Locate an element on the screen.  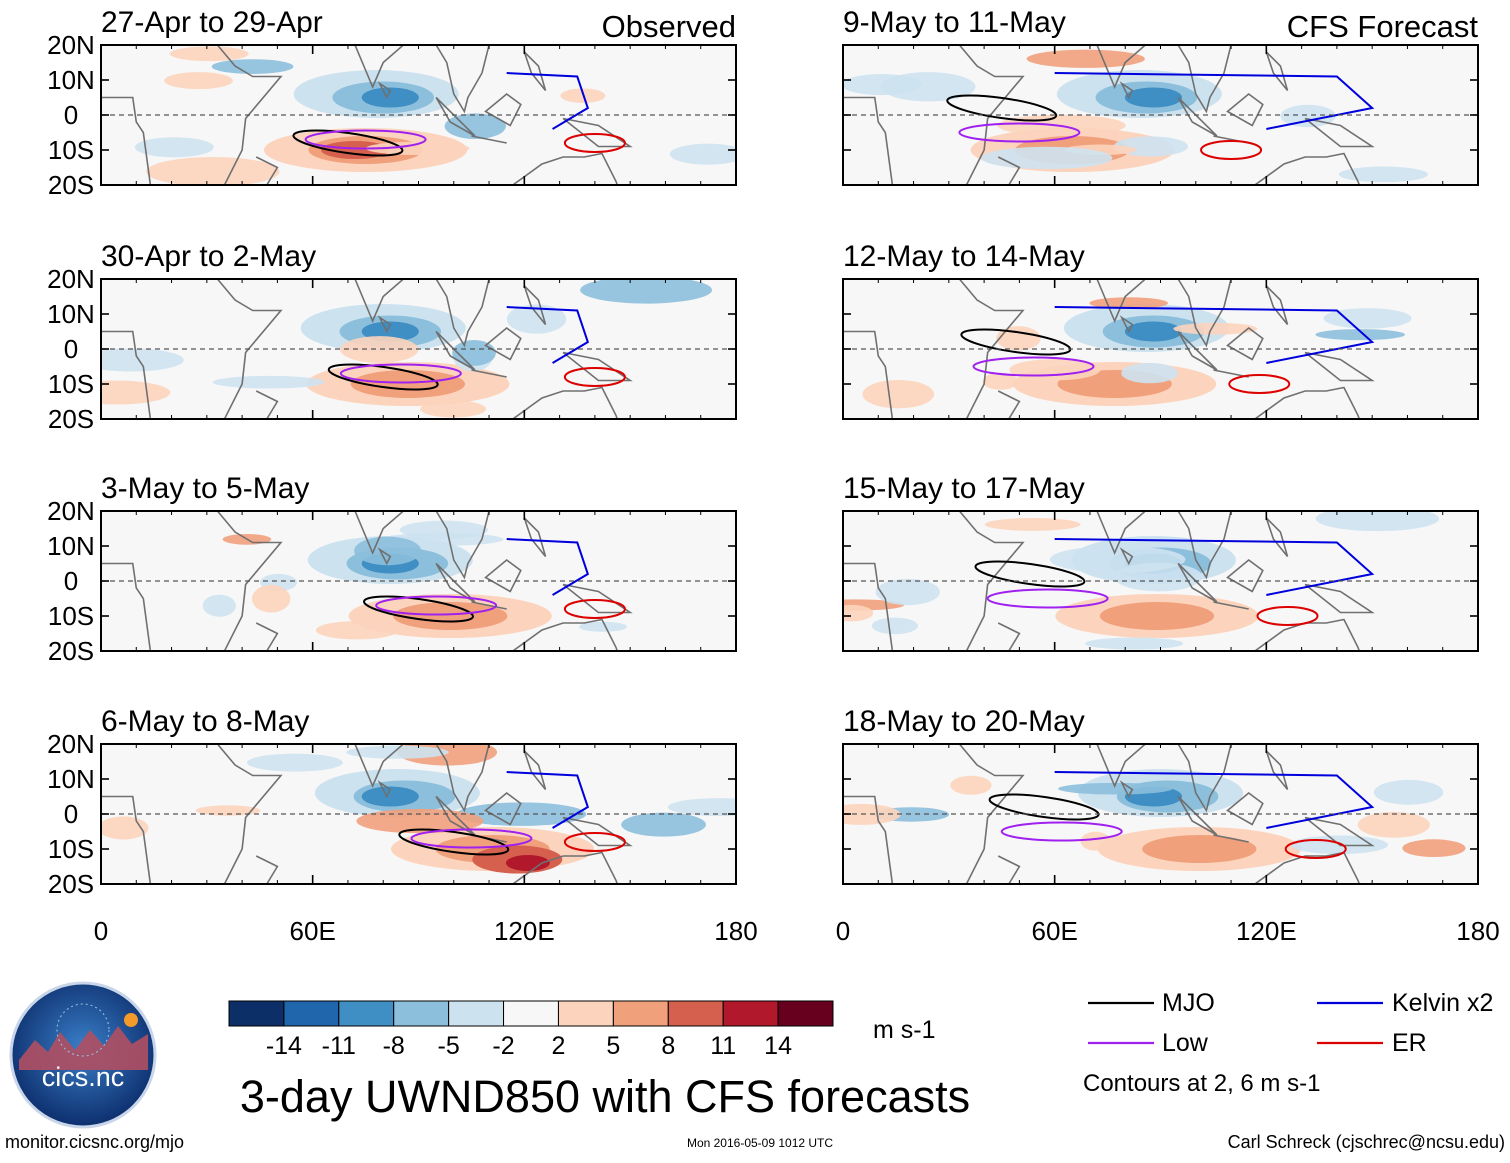
legend-label: MJO is located at coordinates (1188, 1003).